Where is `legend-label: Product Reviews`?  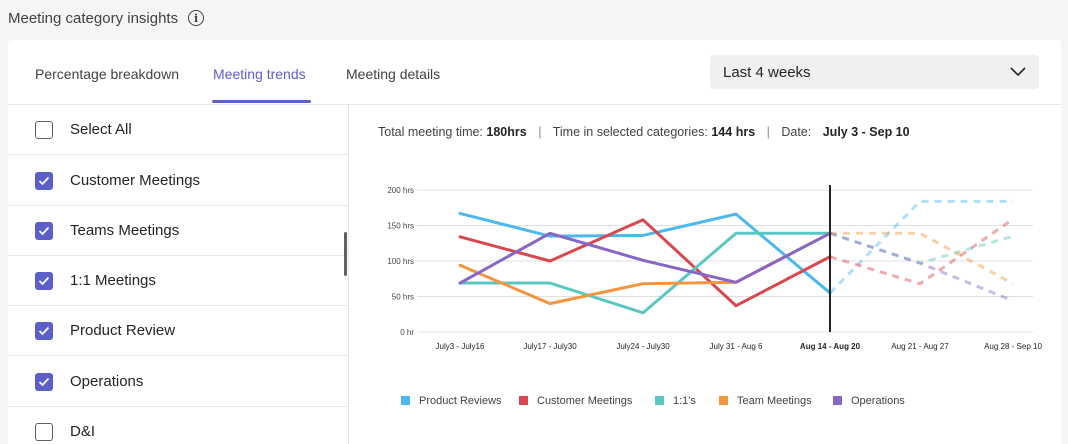
legend-label: Product Reviews is located at coordinates (460, 401).